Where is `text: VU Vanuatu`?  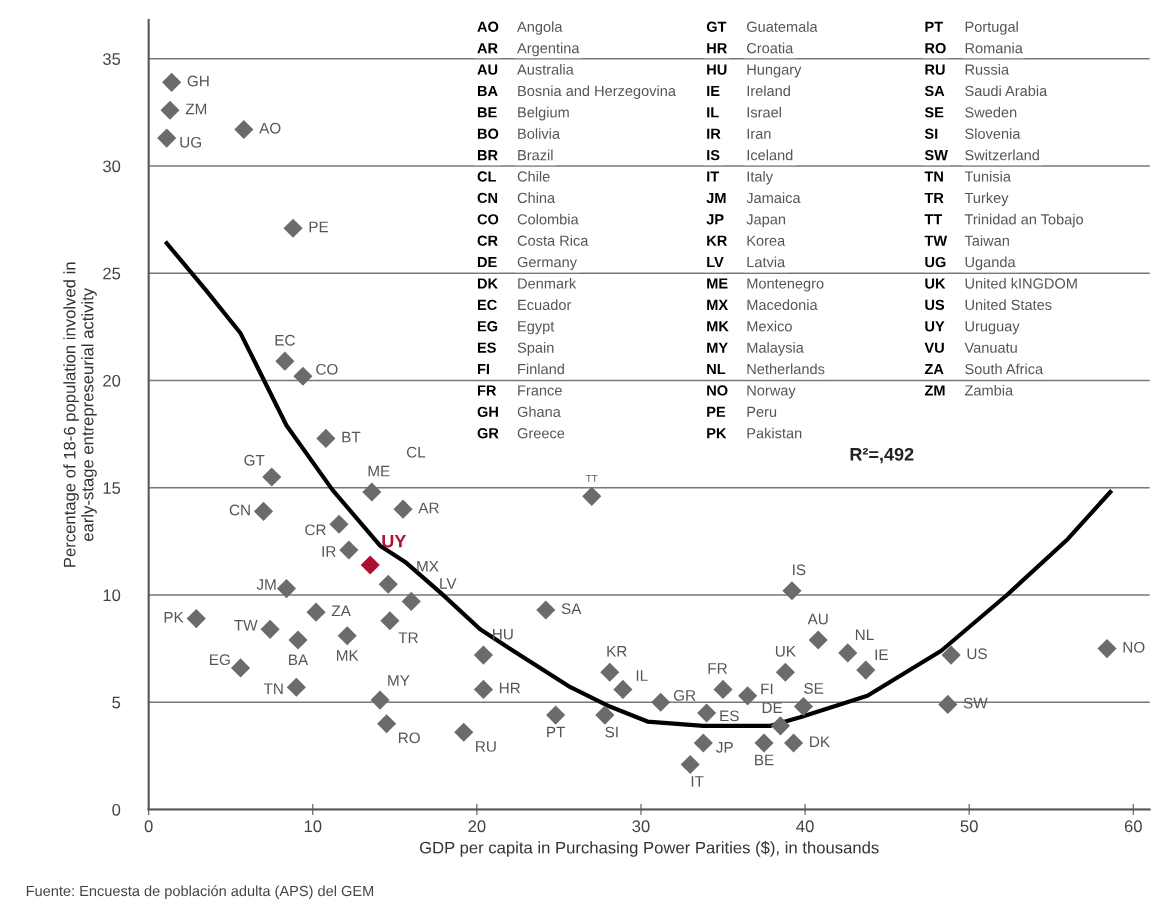 text: VU Vanuatu is located at coordinates (970, 347).